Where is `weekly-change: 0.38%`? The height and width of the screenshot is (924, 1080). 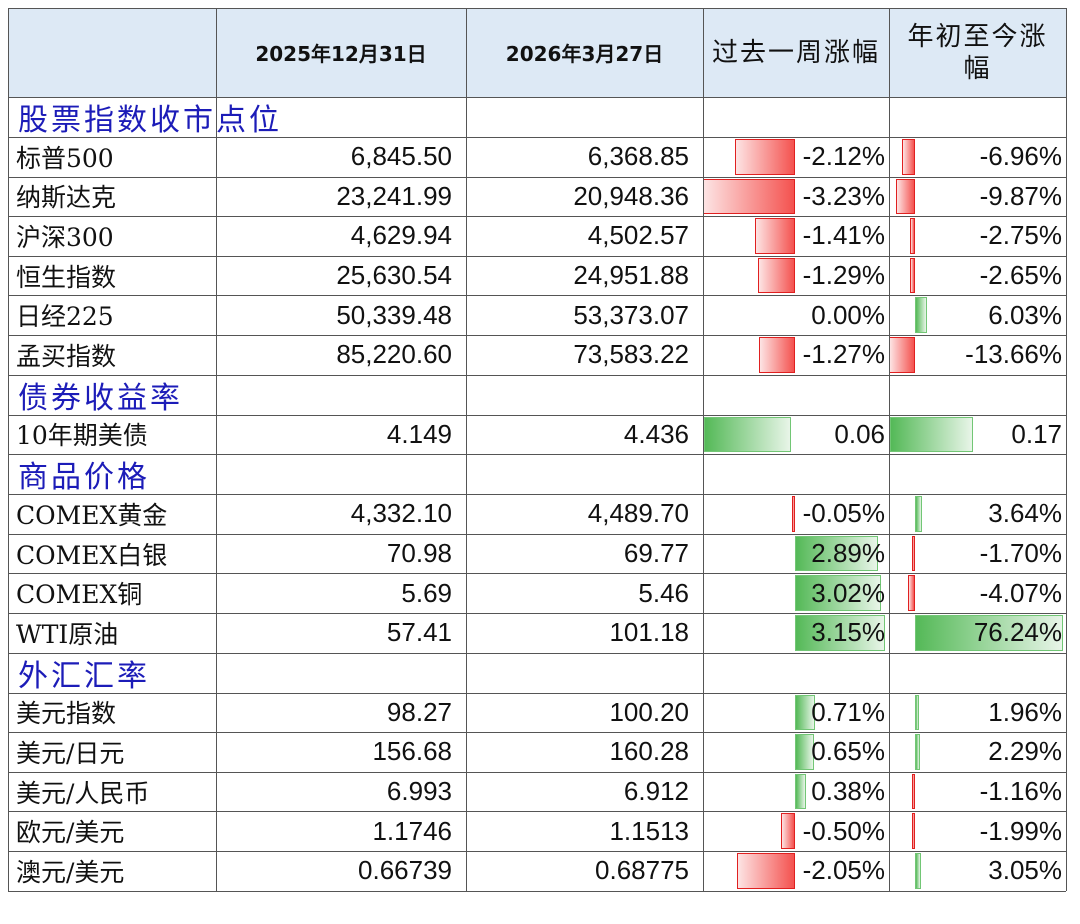 weekly-change: 0.38% is located at coordinates (848, 791).